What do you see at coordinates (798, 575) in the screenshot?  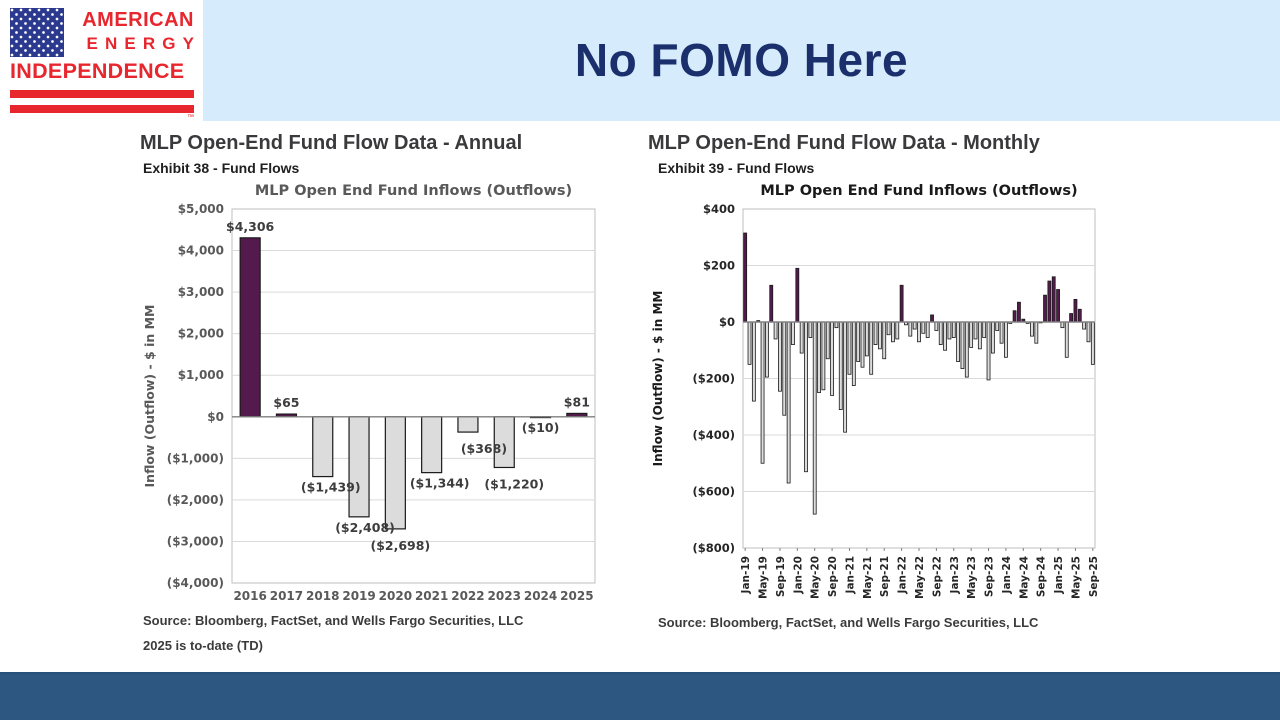 I see `svg-text: Jan-20` at bounding box center [798, 575].